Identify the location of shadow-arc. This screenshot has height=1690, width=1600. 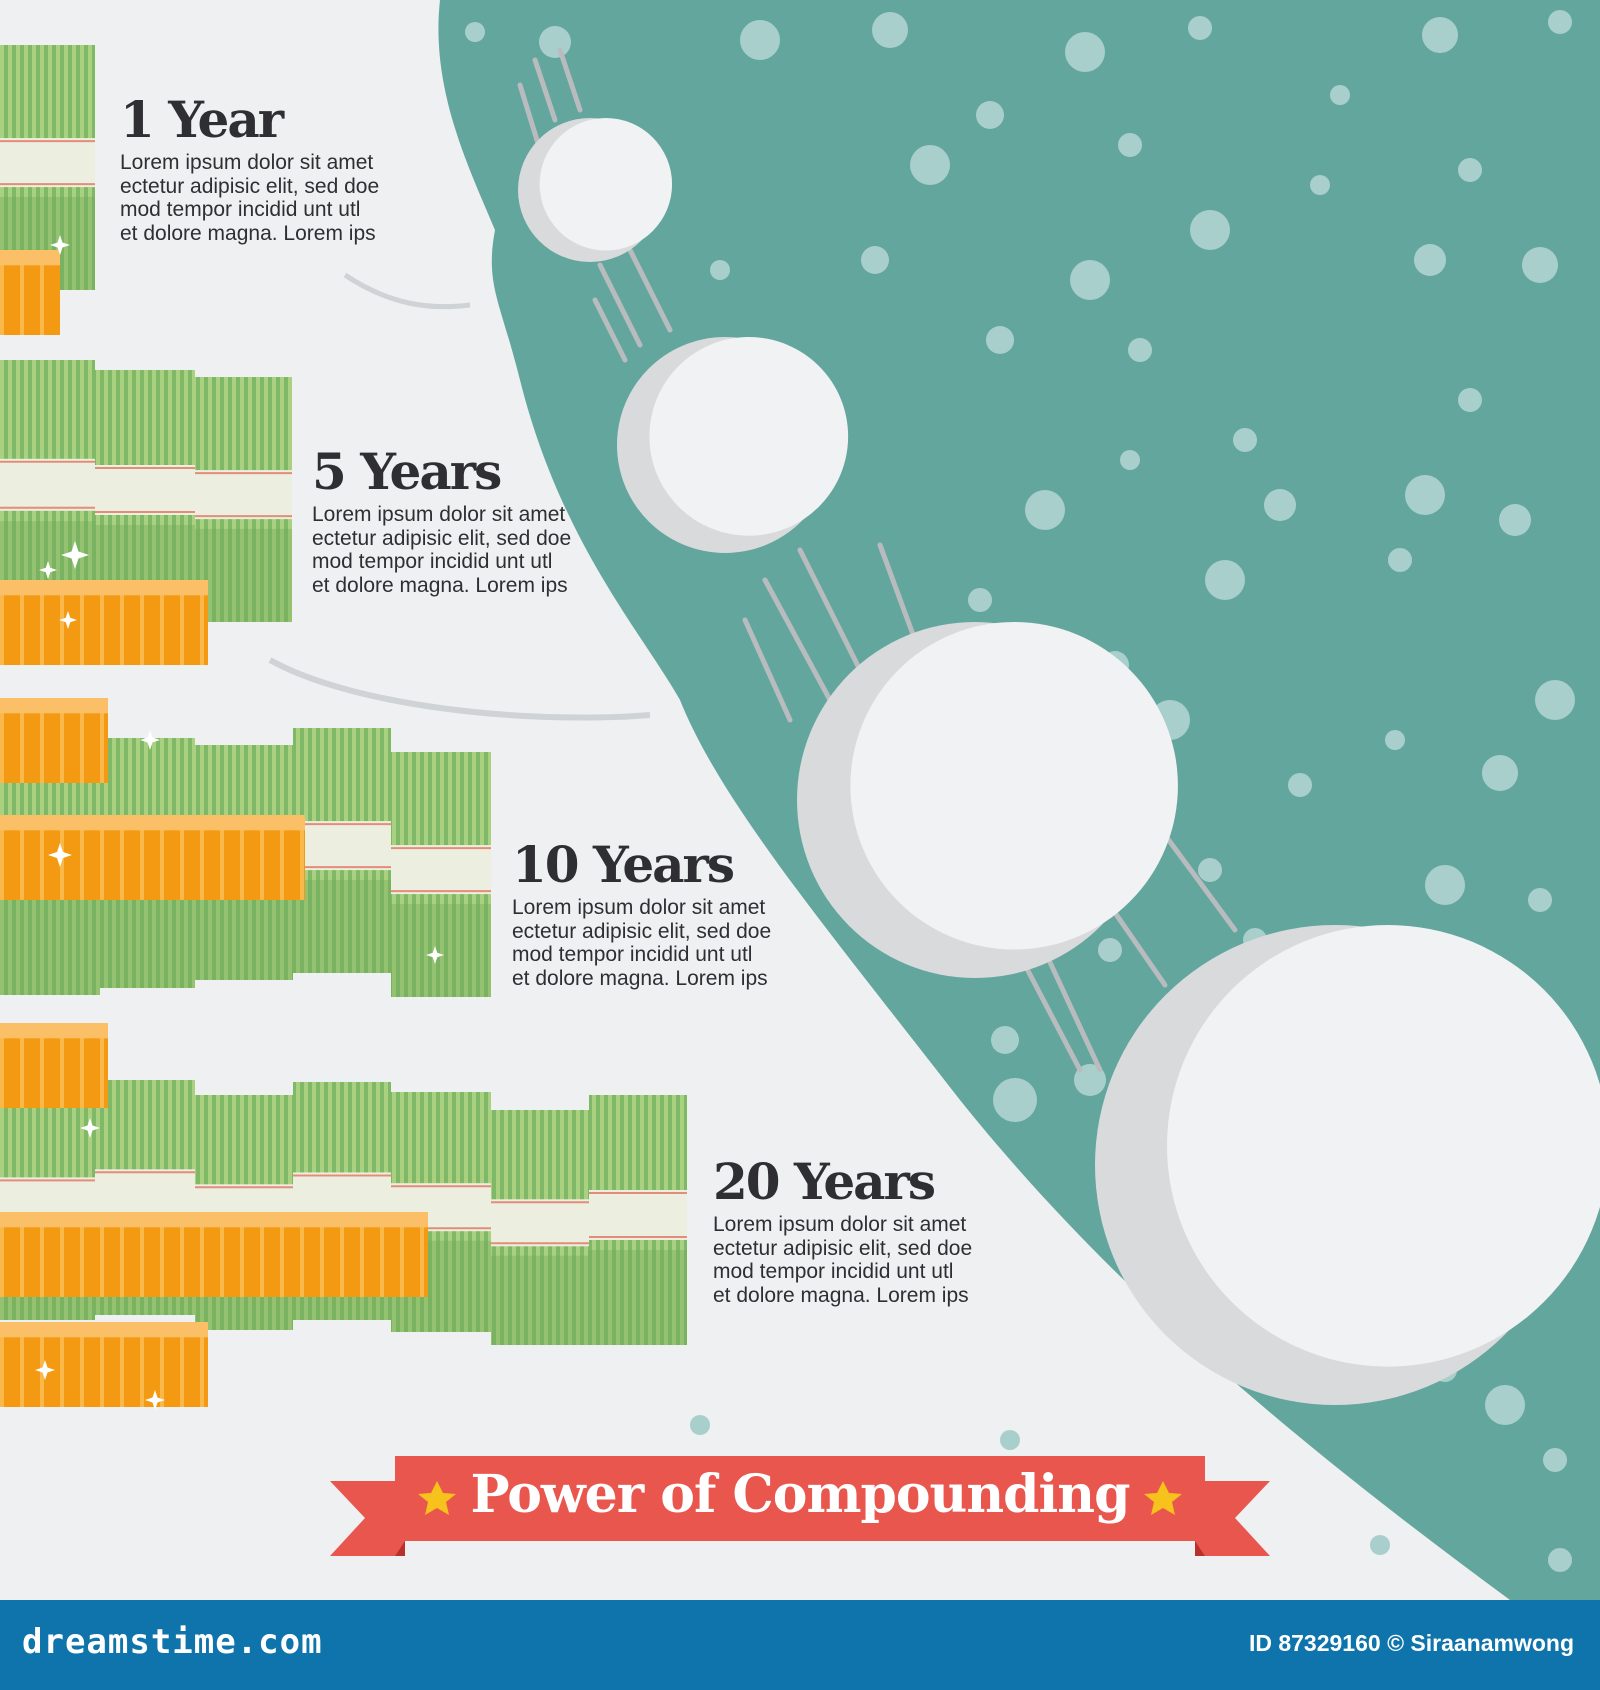
(407, 291).